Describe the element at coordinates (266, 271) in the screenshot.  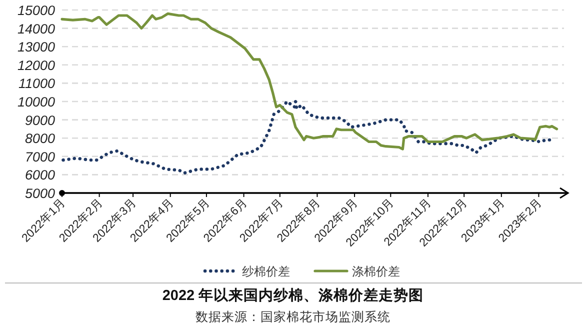
I see `legend-label: 纱棉价差` at that location.